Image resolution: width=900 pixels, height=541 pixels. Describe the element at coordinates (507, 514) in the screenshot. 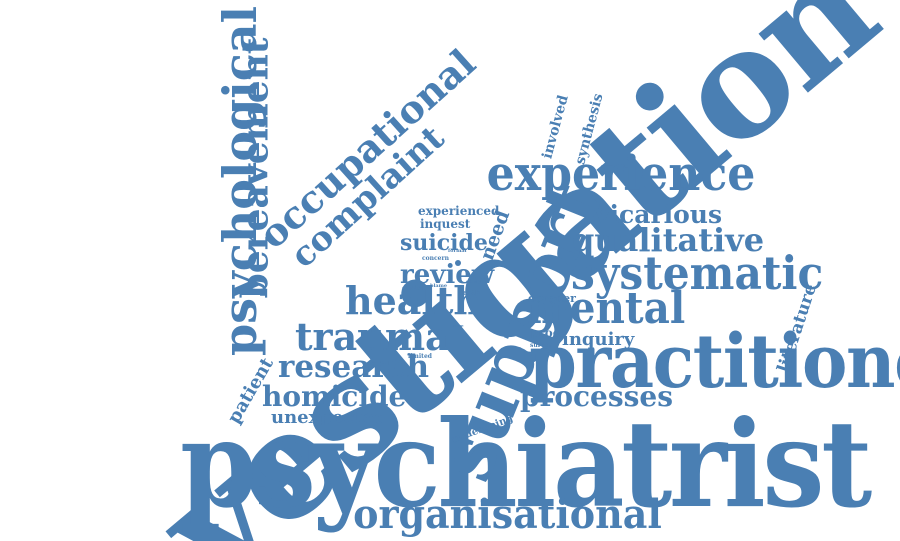

I see `word-organisational: organisational` at that location.